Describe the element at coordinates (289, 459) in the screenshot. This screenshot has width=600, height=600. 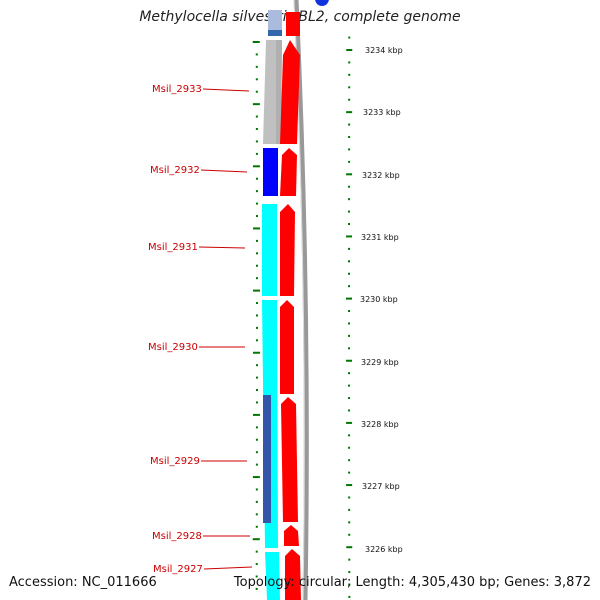
I see `gene-msil-2929-forward` at that location.